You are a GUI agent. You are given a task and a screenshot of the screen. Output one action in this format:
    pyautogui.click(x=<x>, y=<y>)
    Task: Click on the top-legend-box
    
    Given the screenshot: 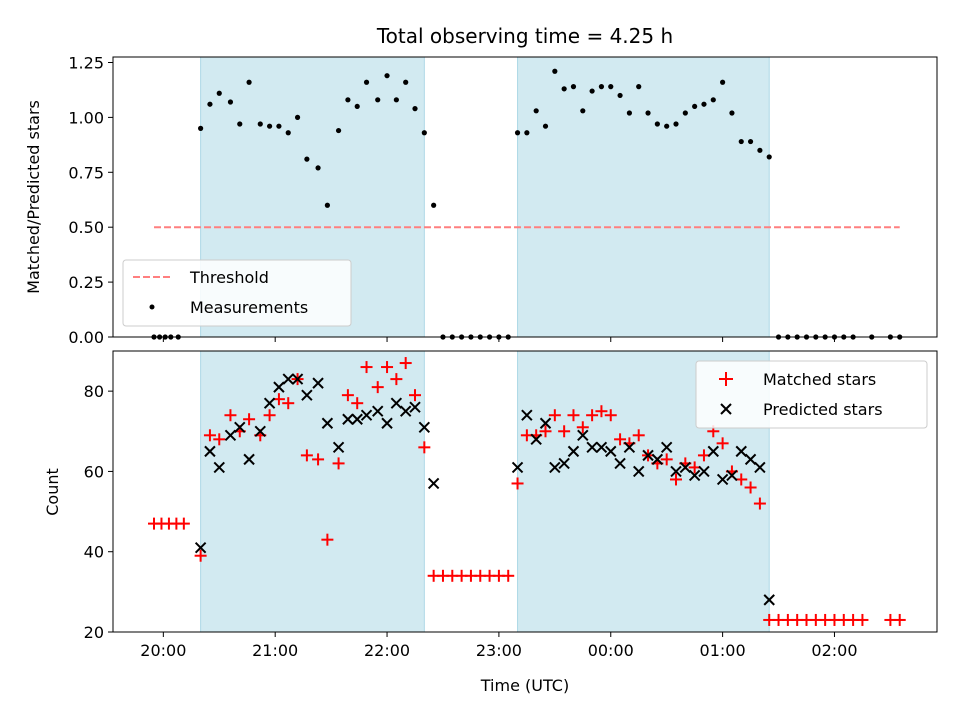 What is the action you would take?
    pyautogui.click(x=237, y=293)
    